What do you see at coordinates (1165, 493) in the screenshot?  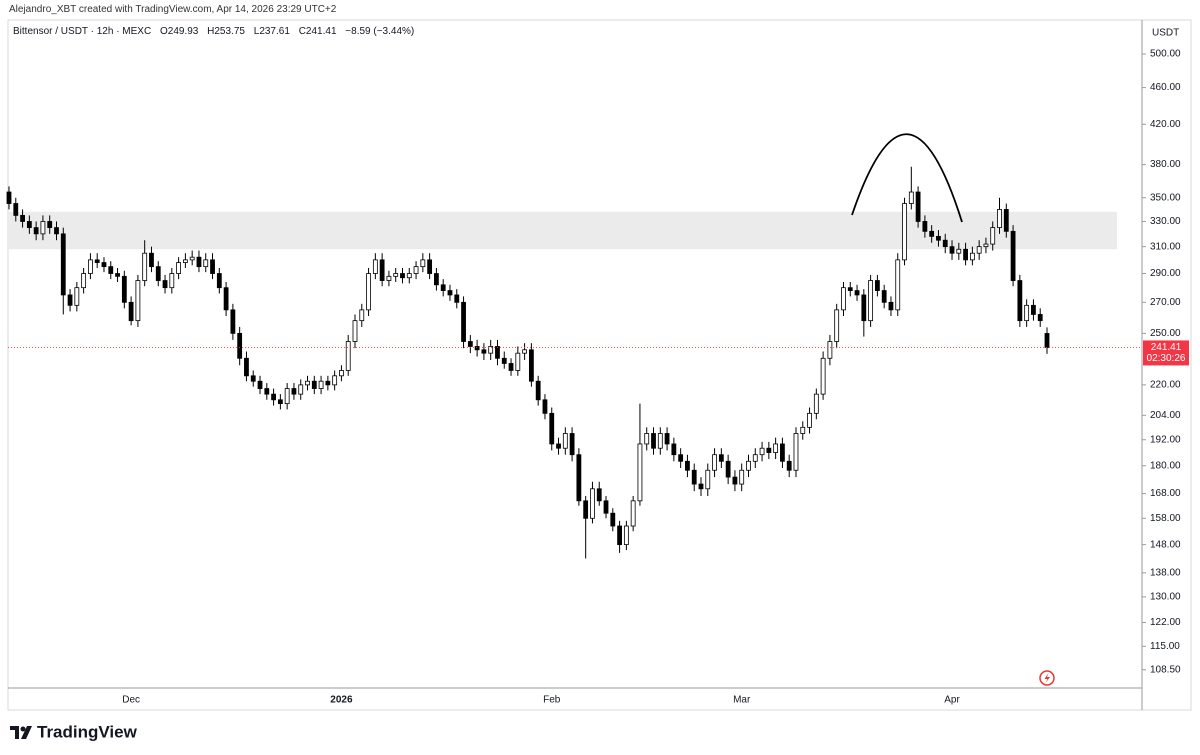 I see `y-tick-label: 168.00` at bounding box center [1165, 493].